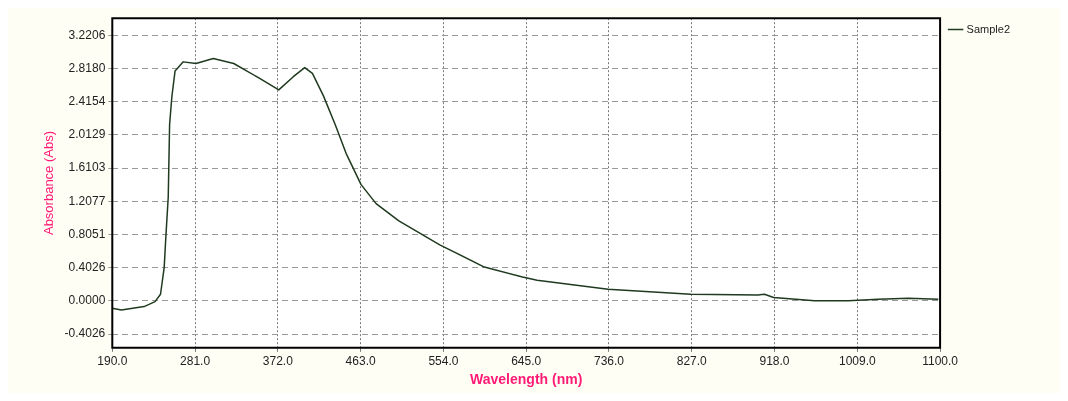  Describe the element at coordinates (85, 333) in the screenshot. I see `y-tick-label: -0.4026` at that location.